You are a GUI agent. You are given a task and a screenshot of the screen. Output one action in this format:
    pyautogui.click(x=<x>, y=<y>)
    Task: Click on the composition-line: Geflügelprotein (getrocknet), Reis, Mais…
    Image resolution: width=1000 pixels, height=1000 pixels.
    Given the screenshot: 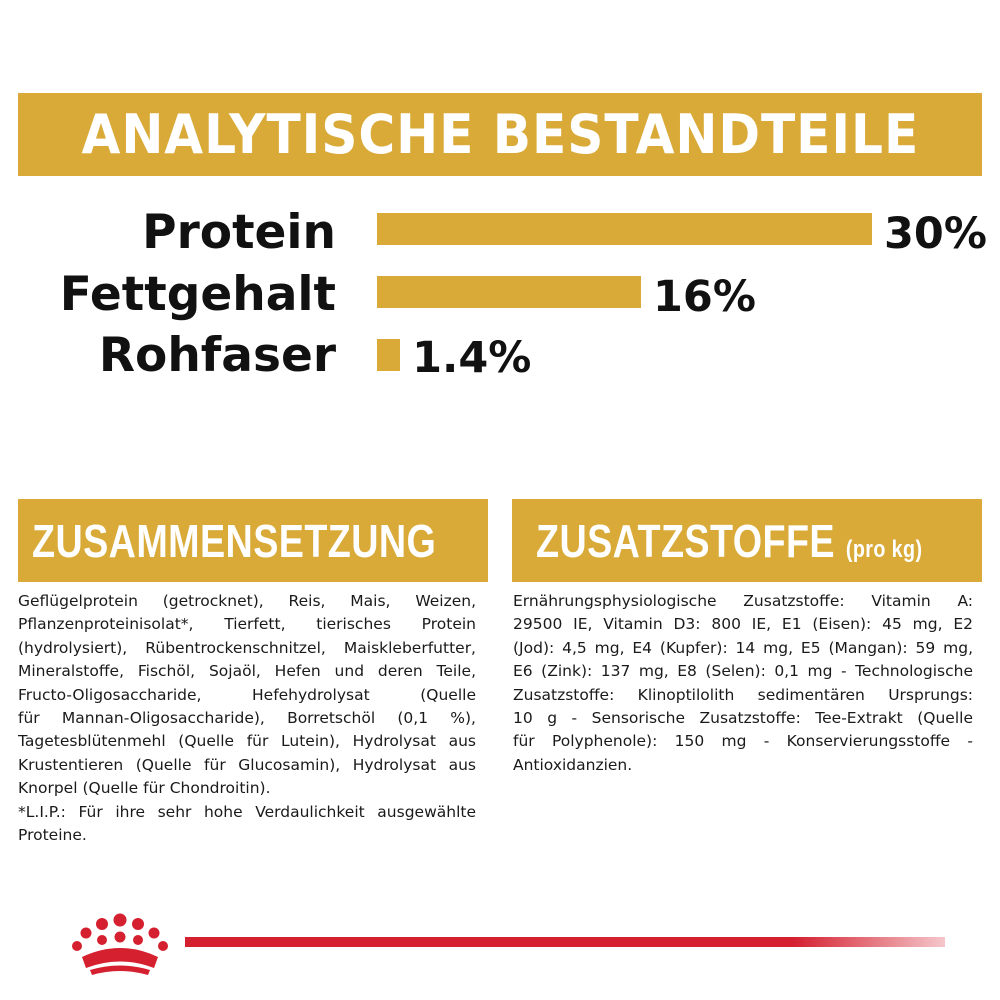 What is the action you would take?
    pyautogui.click(x=247, y=601)
    